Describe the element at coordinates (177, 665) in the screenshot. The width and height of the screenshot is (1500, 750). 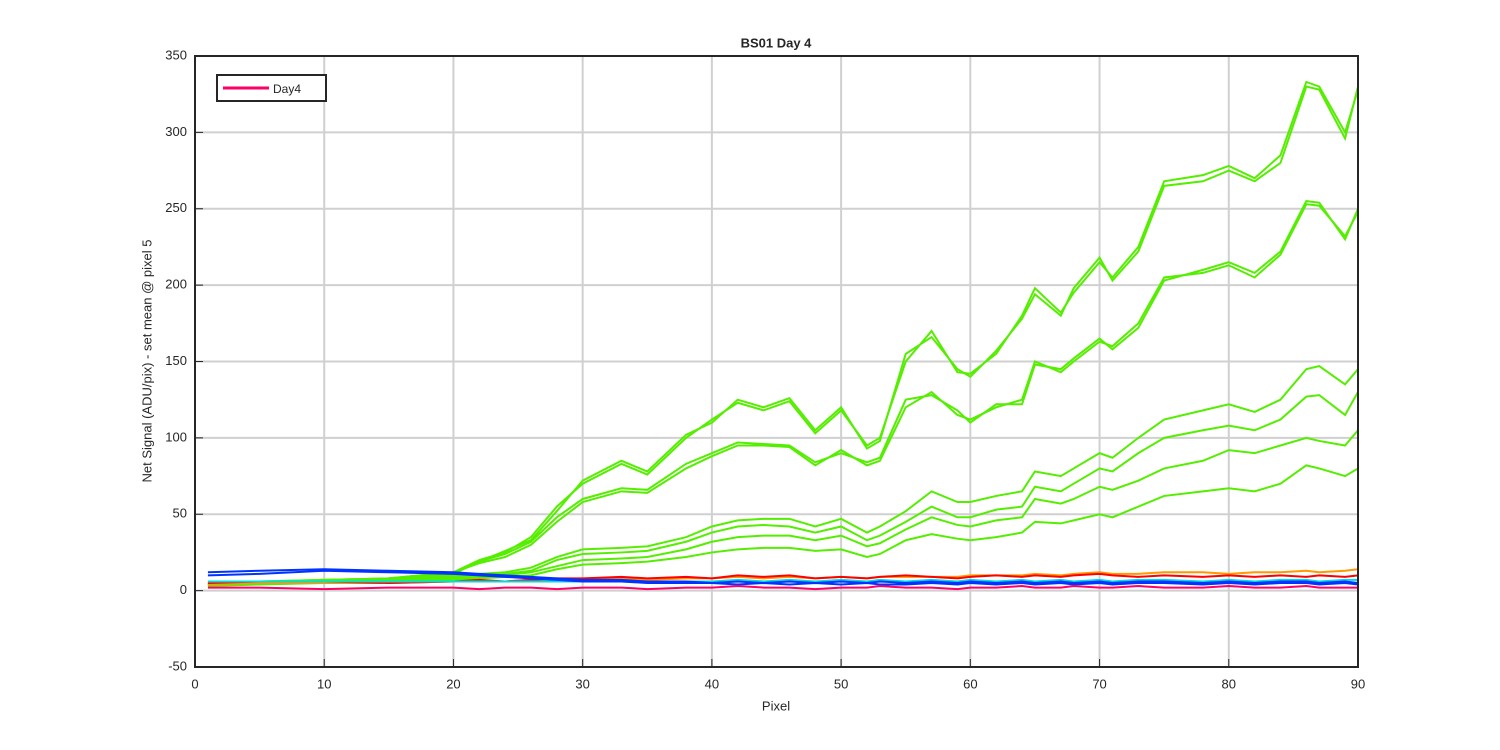
I see `y-tick-label: -50` at that location.